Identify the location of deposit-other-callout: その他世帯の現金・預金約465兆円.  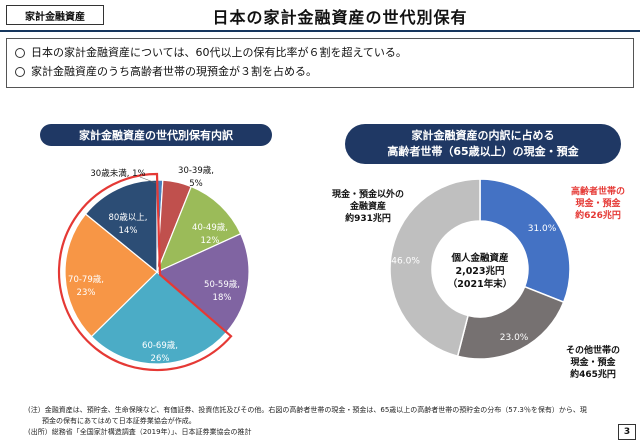
(593, 362).